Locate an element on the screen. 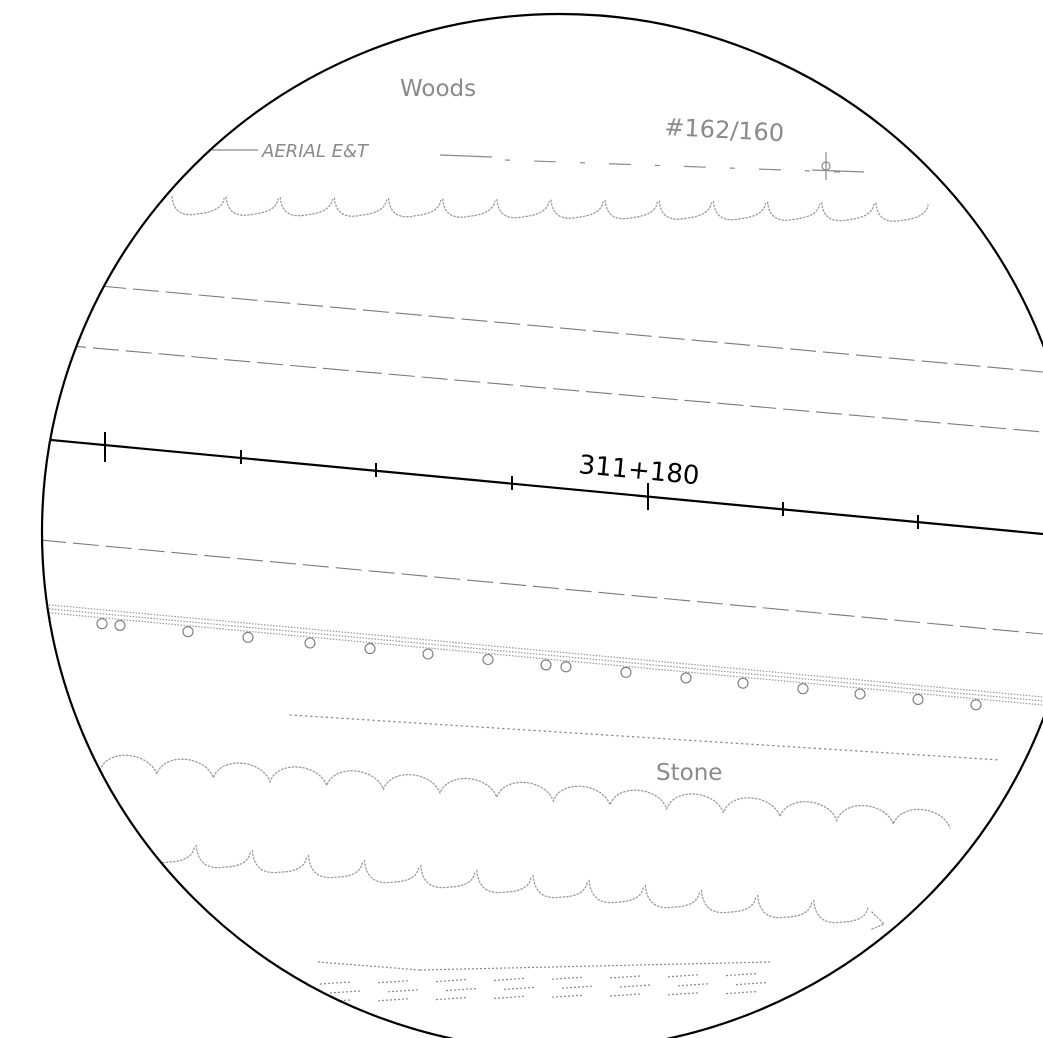  dotted-line is located at coordinates (645, 737).